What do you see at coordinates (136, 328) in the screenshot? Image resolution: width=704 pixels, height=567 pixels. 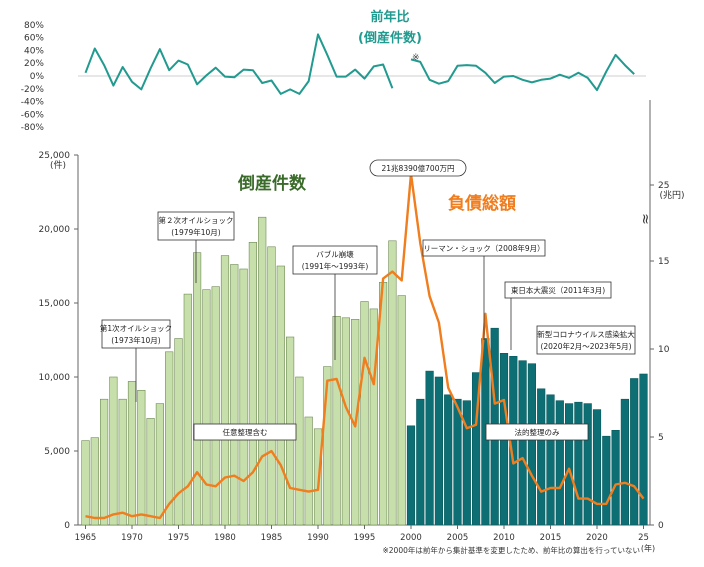 I see `annotation-oil-shock-1-line1: 第1次オイルショック` at bounding box center [136, 328].